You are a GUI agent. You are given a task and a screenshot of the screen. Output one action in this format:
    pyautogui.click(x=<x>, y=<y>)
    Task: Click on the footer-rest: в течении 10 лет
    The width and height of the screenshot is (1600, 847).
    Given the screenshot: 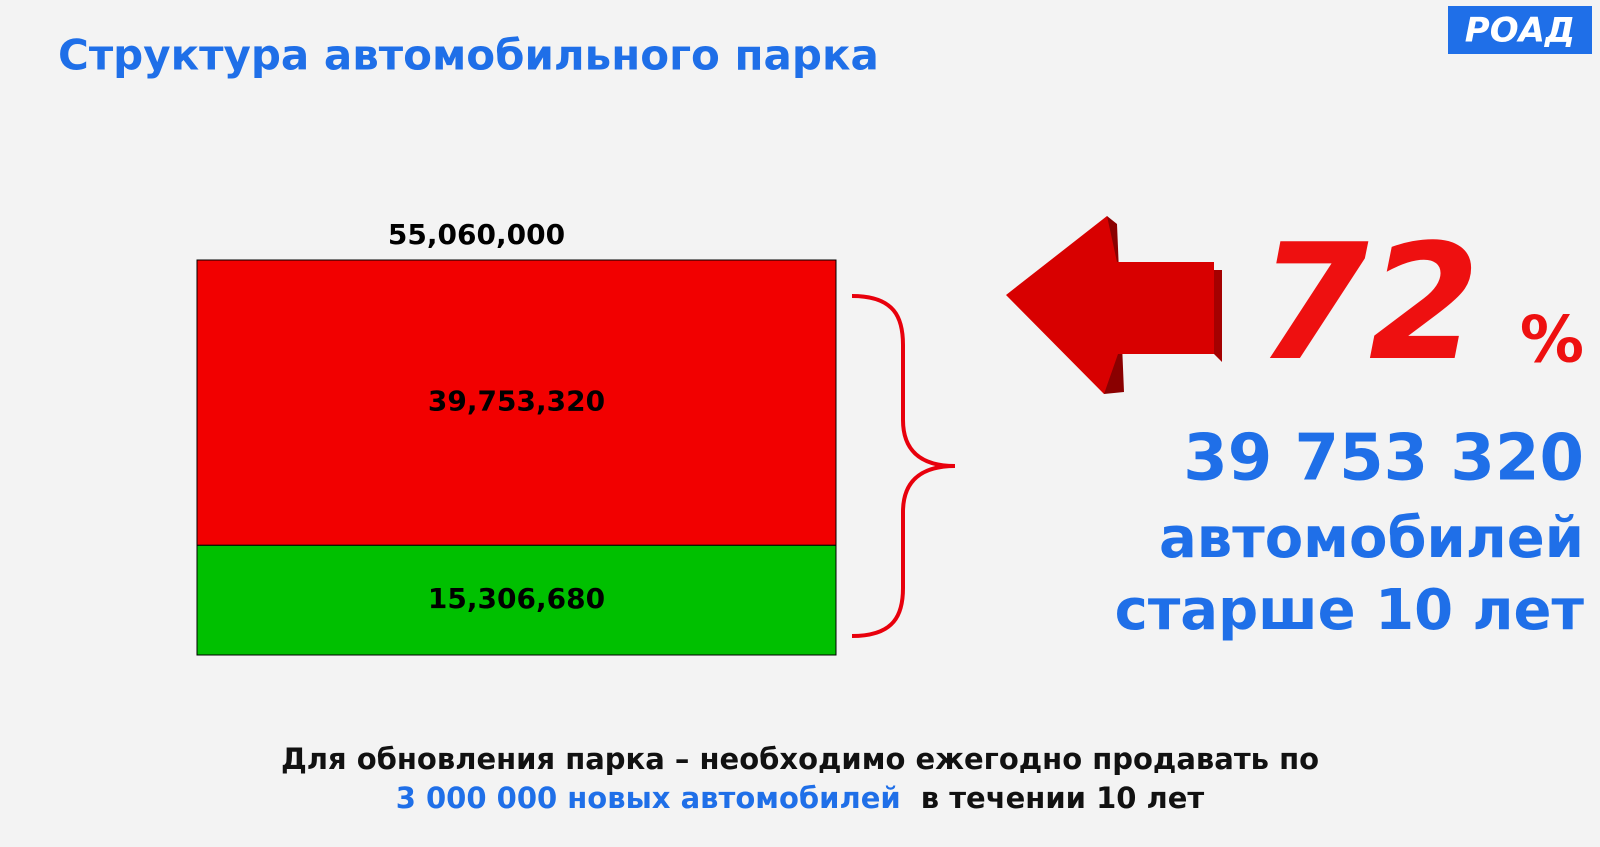 What is the action you would take?
    pyautogui.click(x=1063, y=798)
    